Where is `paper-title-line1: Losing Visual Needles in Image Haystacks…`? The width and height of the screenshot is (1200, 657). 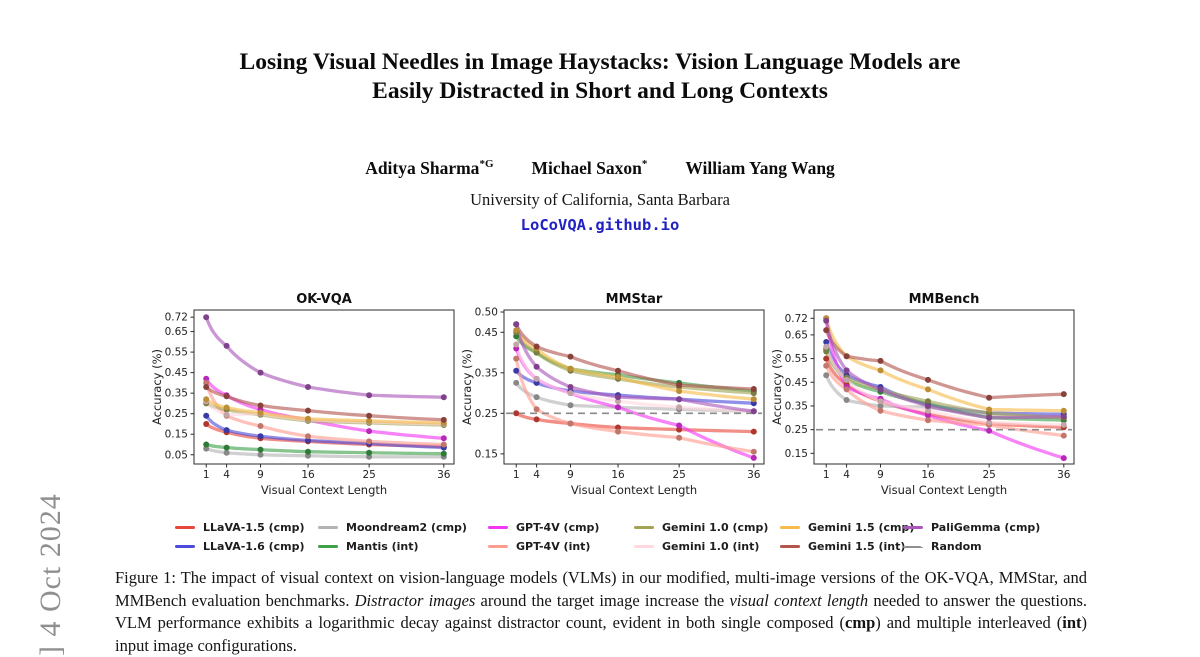
paper-title-line1: Losing Visual Needles in Image Haystacks… is located at coordinates (600, 62).